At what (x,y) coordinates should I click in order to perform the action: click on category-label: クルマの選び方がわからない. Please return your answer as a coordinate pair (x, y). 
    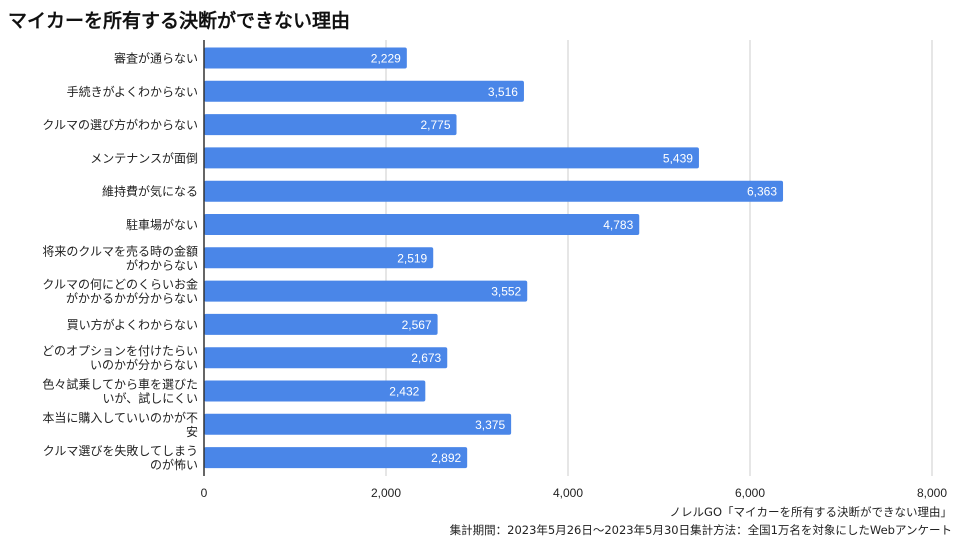
    Looking at the image, I should click on (120, 124).